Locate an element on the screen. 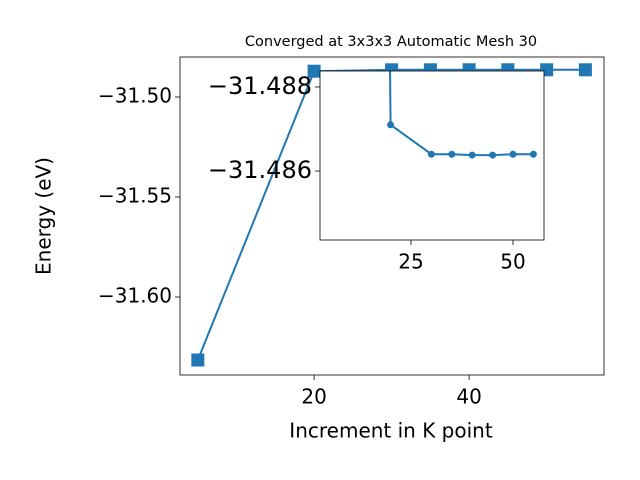  y-tick-label: −31.55 is located at coordinates (135, 196).